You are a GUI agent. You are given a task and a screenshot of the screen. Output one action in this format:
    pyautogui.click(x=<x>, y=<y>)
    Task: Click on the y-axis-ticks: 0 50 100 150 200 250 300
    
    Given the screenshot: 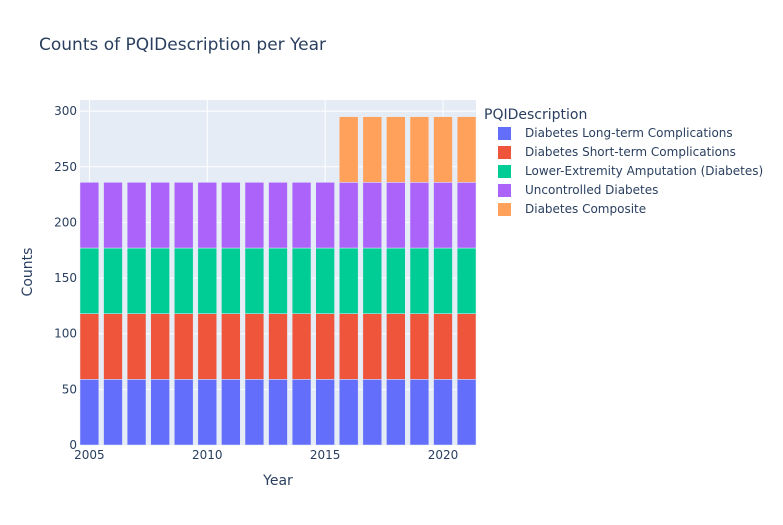 What is the action you would take?
    pyautogui.click(x=65, y=278)
    